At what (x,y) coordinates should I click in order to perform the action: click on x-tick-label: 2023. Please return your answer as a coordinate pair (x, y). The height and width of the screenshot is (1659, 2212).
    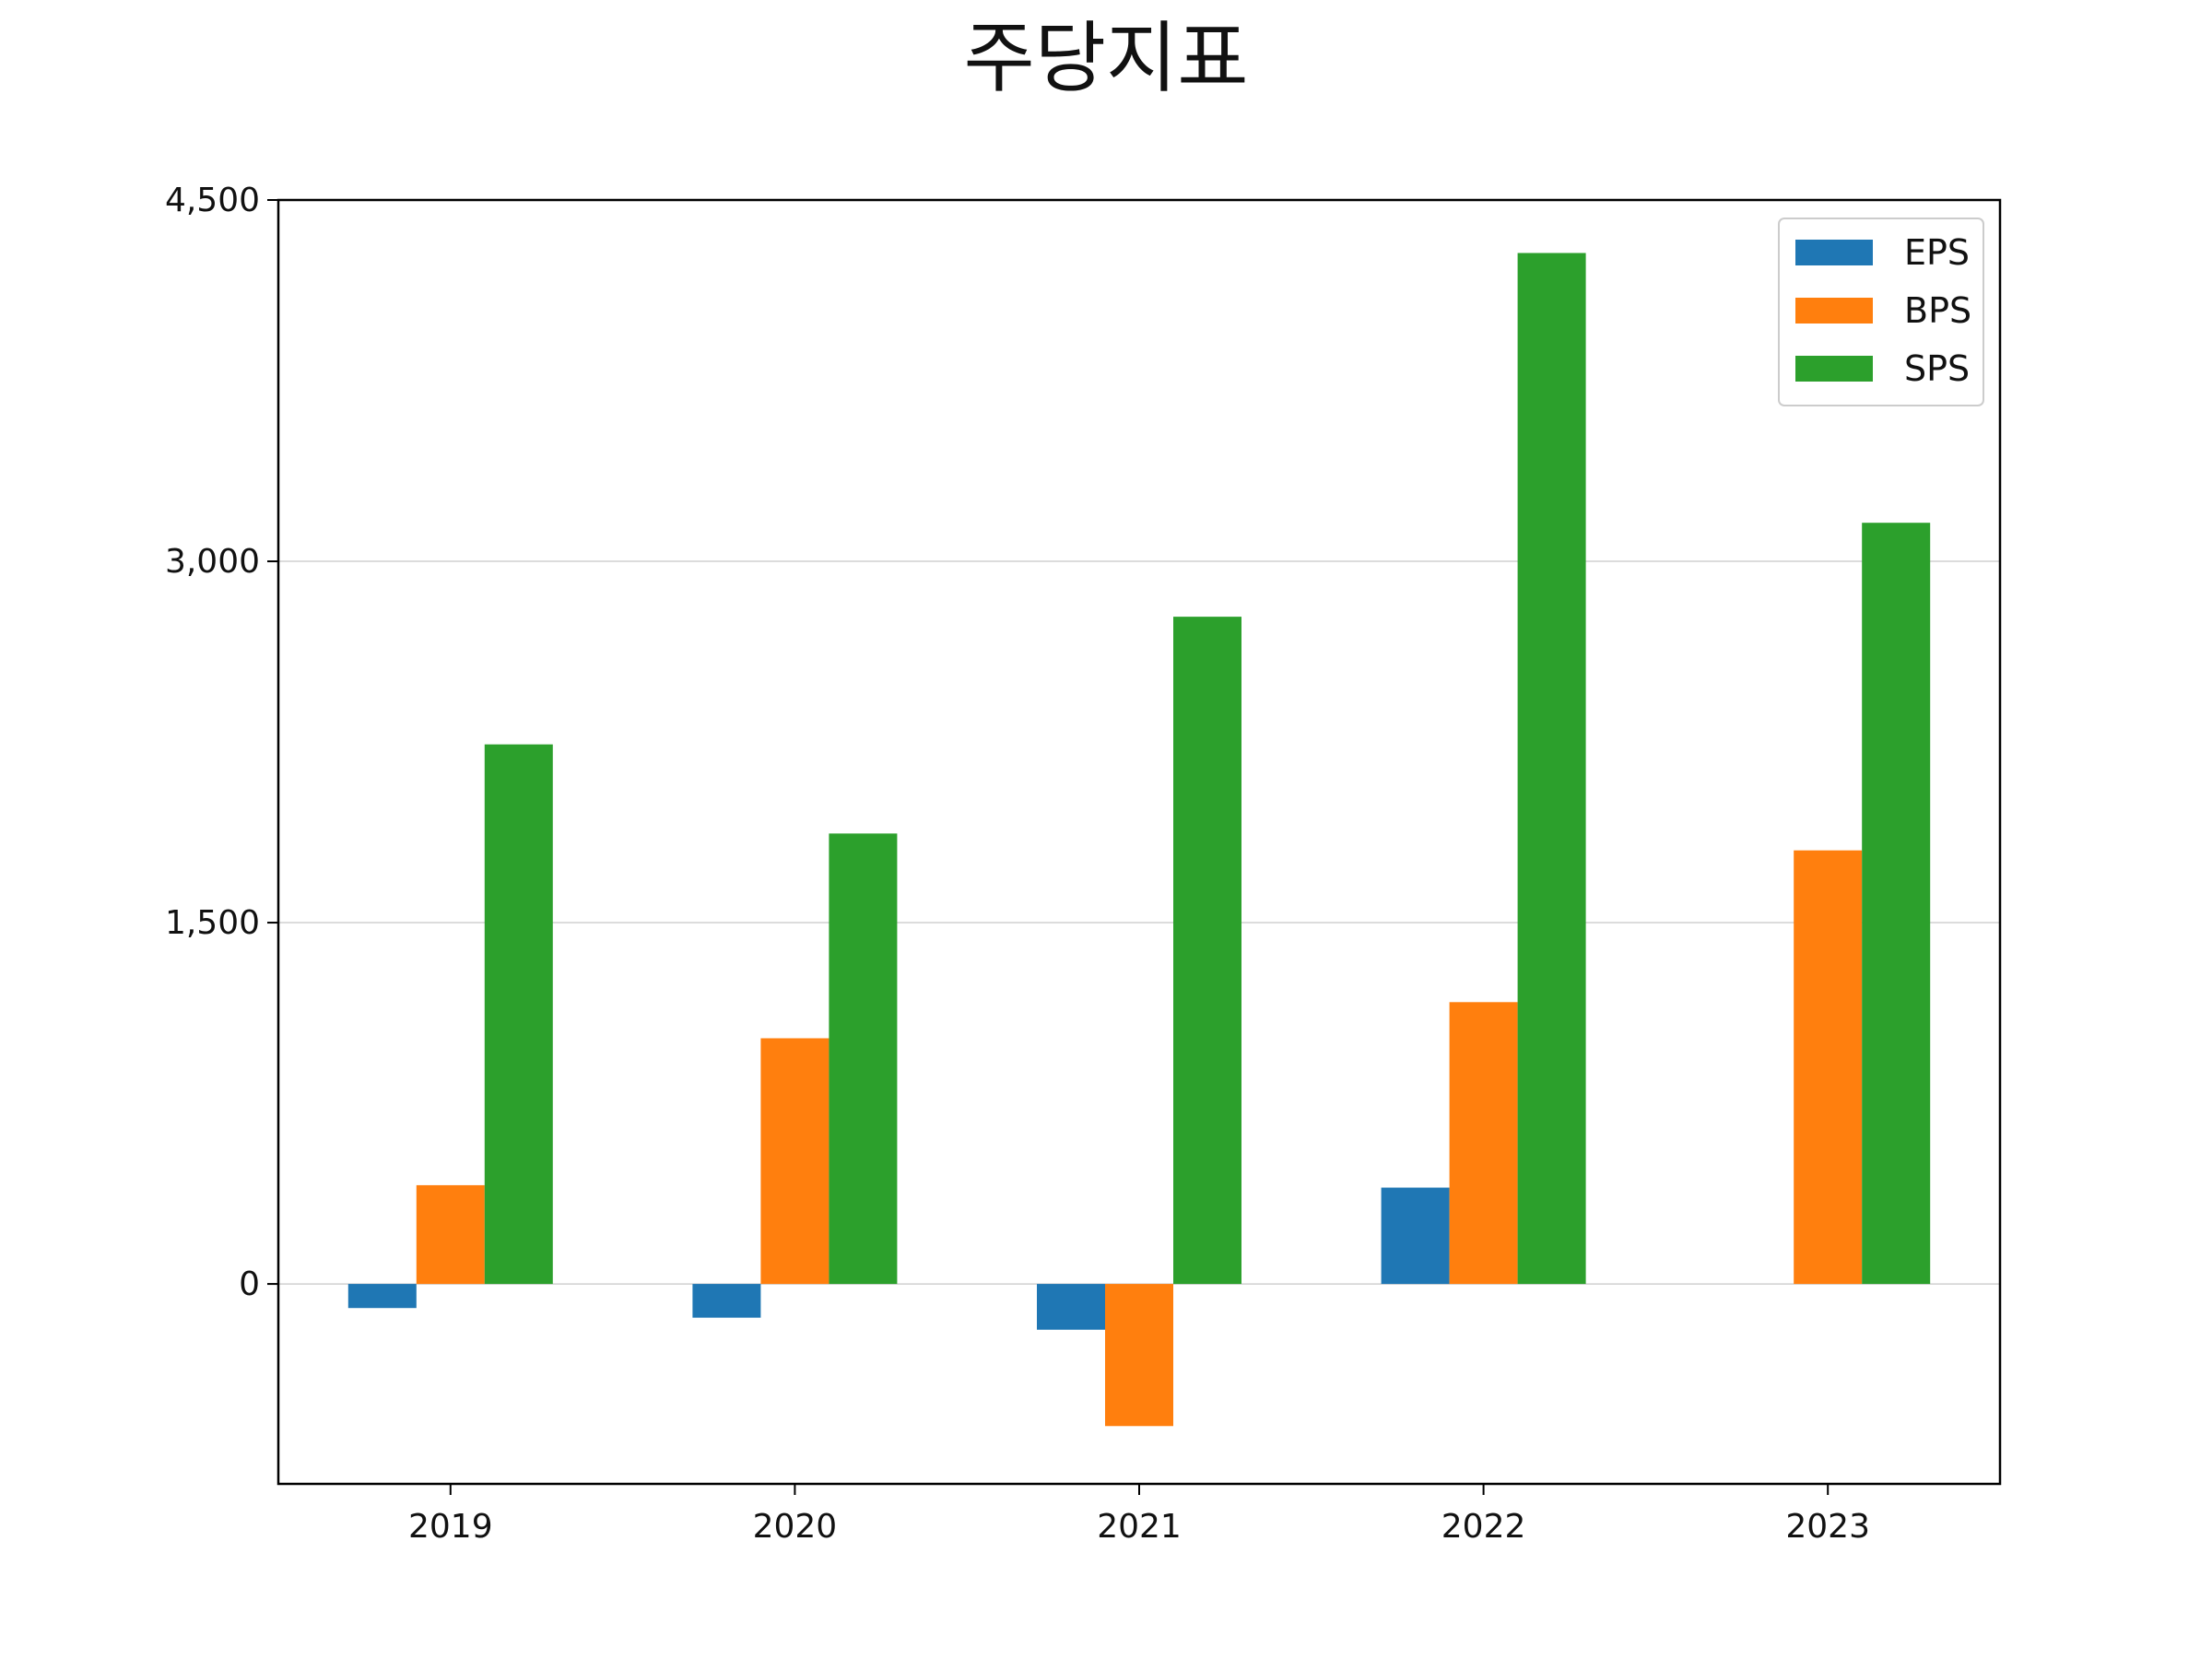
    Looking at the image, I should click on (1827, 1527).